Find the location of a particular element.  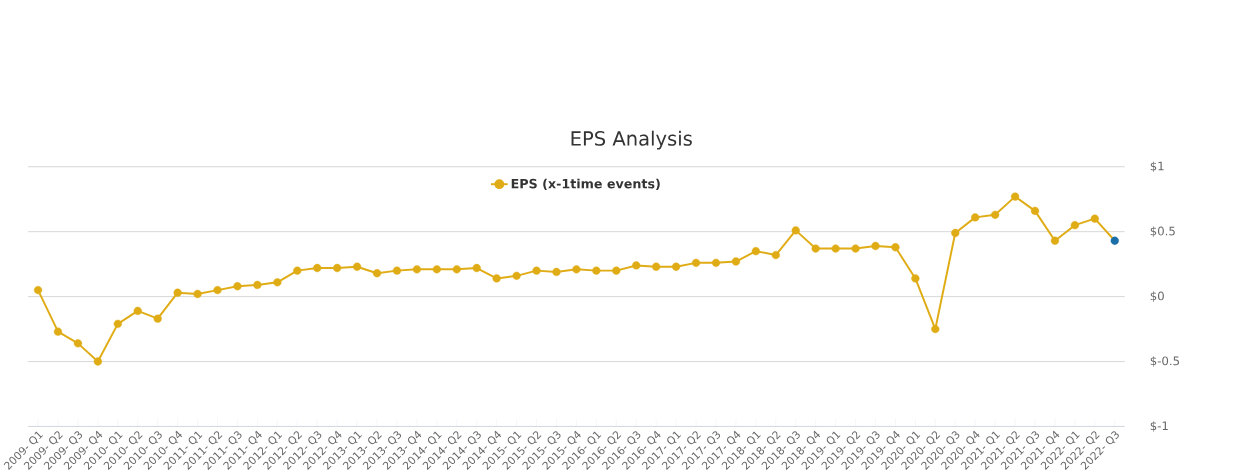

y-tick-label: $0.5 is located at coordinates (1162, 231).